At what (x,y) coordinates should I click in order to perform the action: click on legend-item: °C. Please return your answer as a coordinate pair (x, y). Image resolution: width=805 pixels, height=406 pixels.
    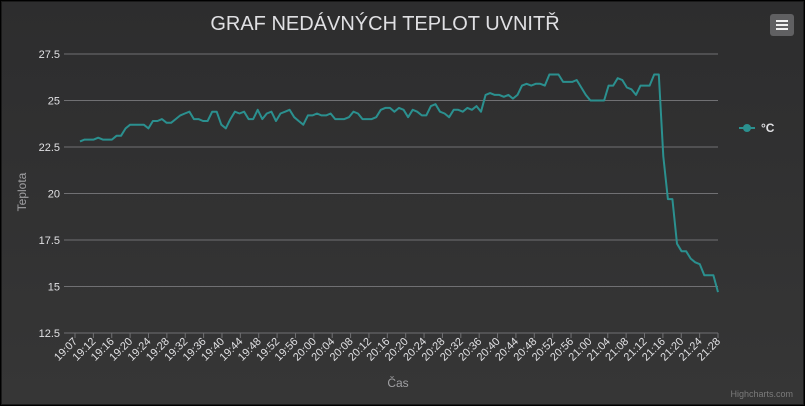
    Looking at the image, I should click on (757, 128).